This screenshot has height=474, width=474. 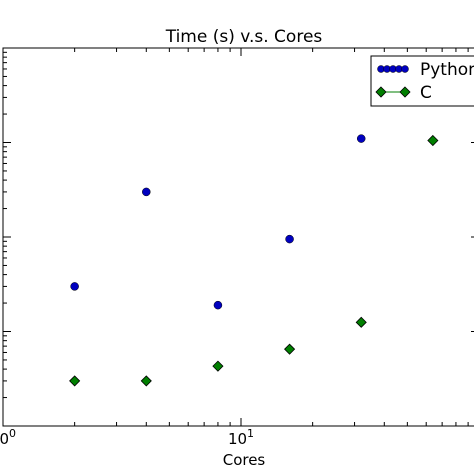 I want to click on legend-box, so click(x=422, y=81).